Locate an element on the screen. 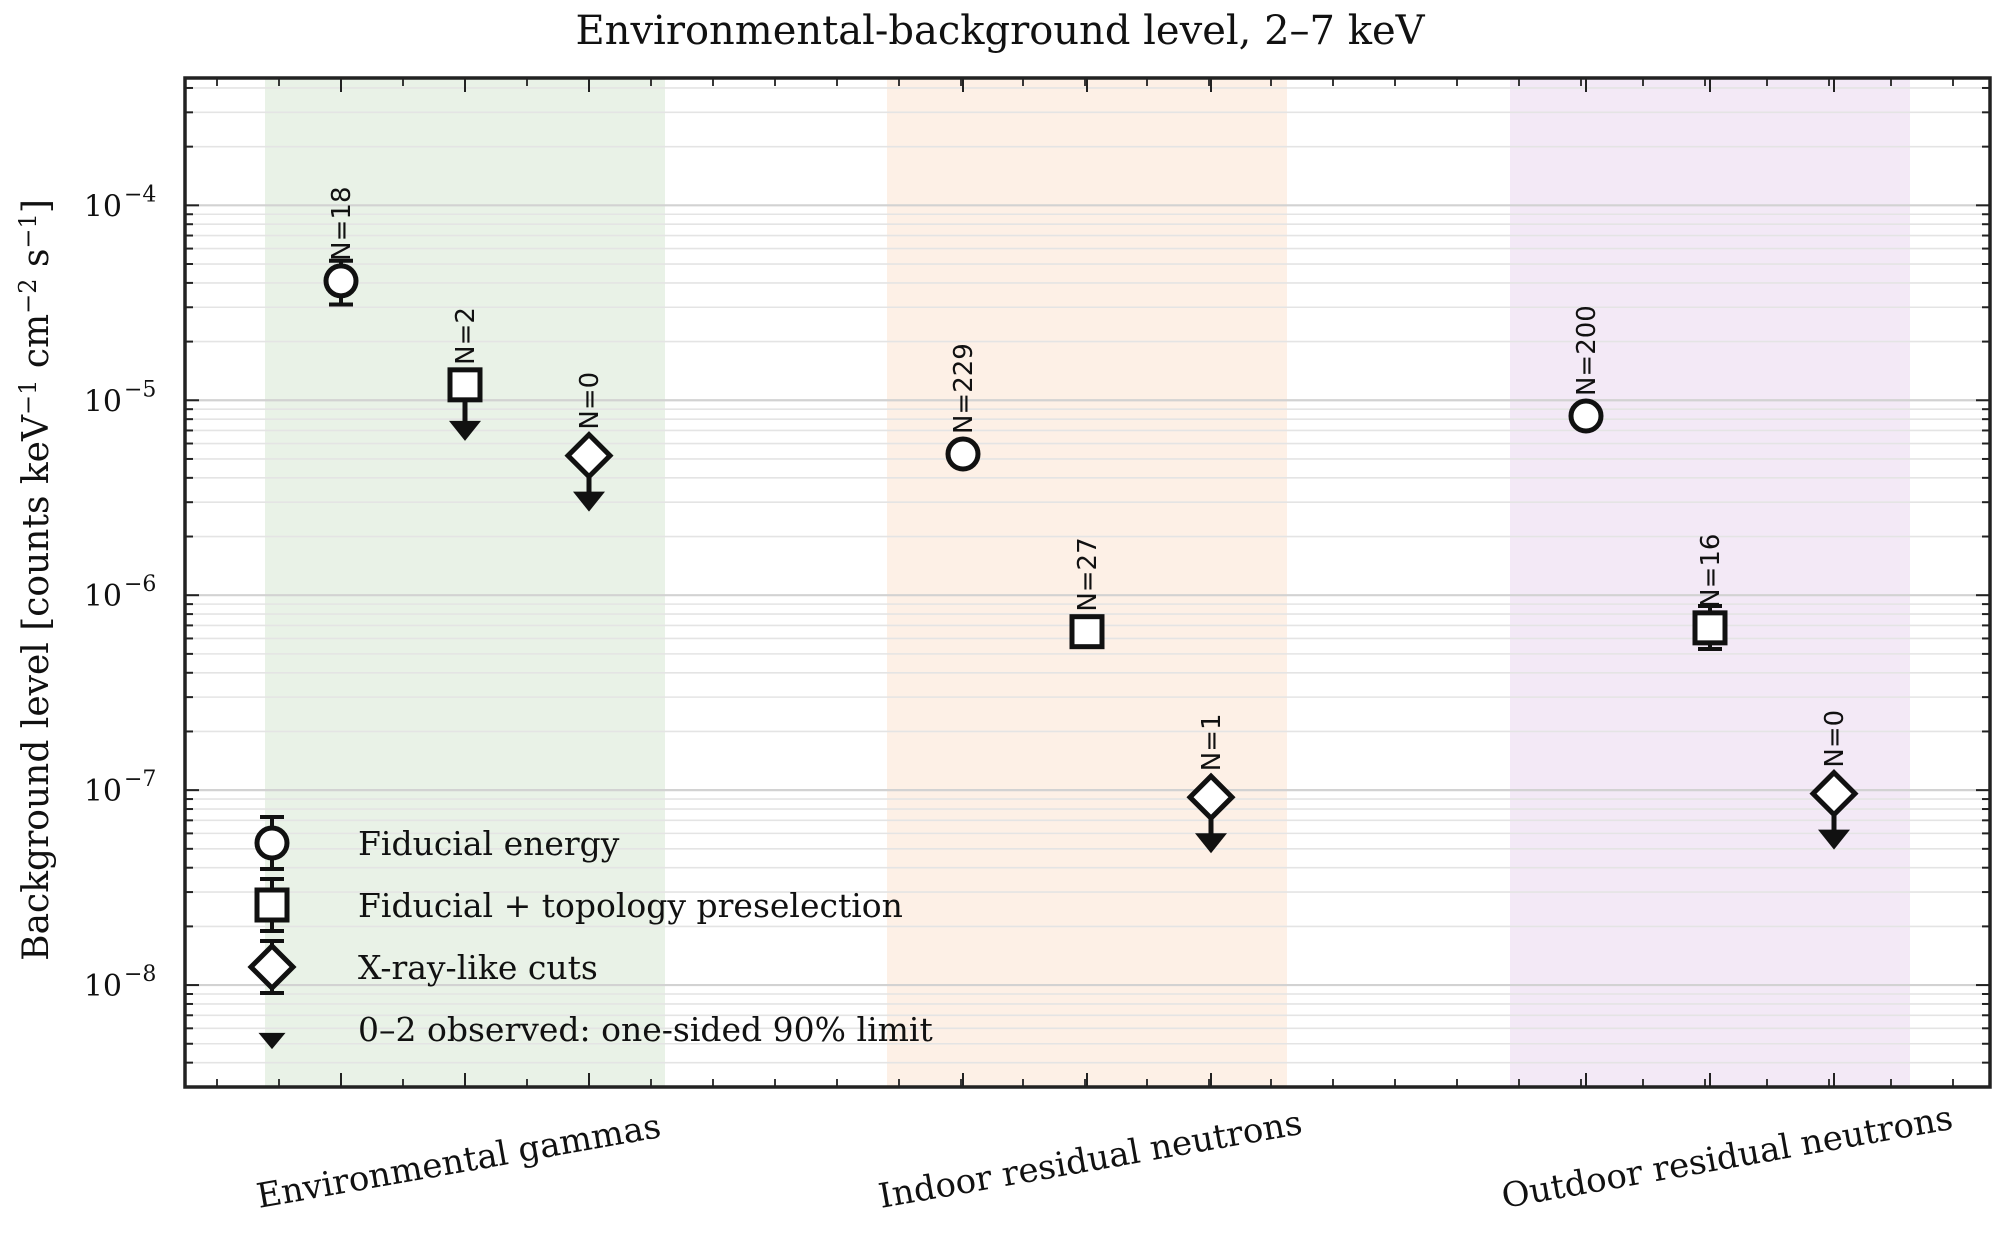  count-label: N=229 is located at coordinates (964, 388).